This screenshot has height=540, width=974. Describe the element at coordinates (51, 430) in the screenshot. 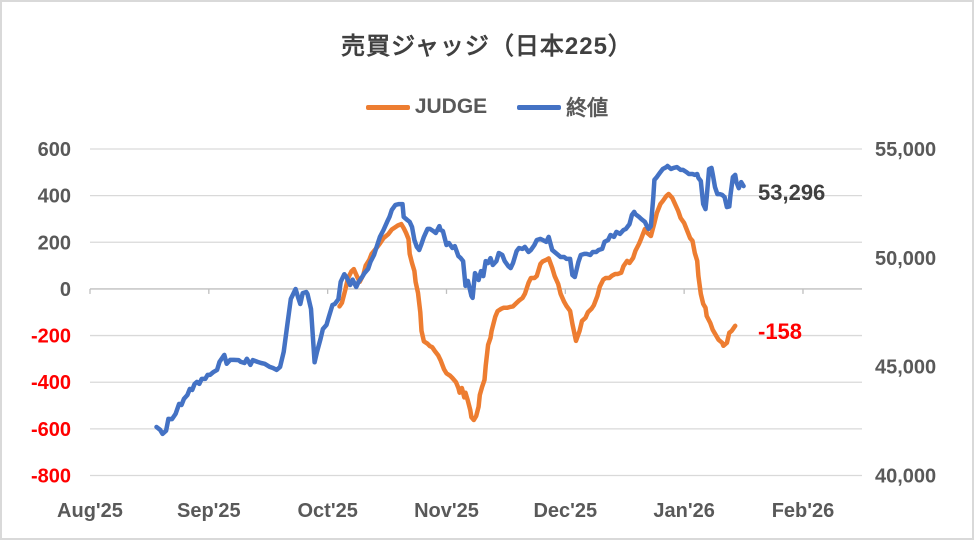

I see `left-axis-tick-label: -600` at that location.